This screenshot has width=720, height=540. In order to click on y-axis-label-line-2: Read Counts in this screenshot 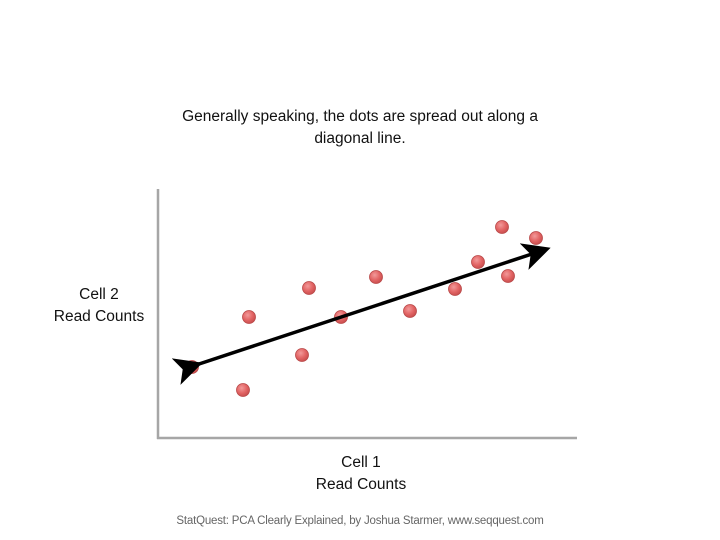, I will do `click(99, 316)`.